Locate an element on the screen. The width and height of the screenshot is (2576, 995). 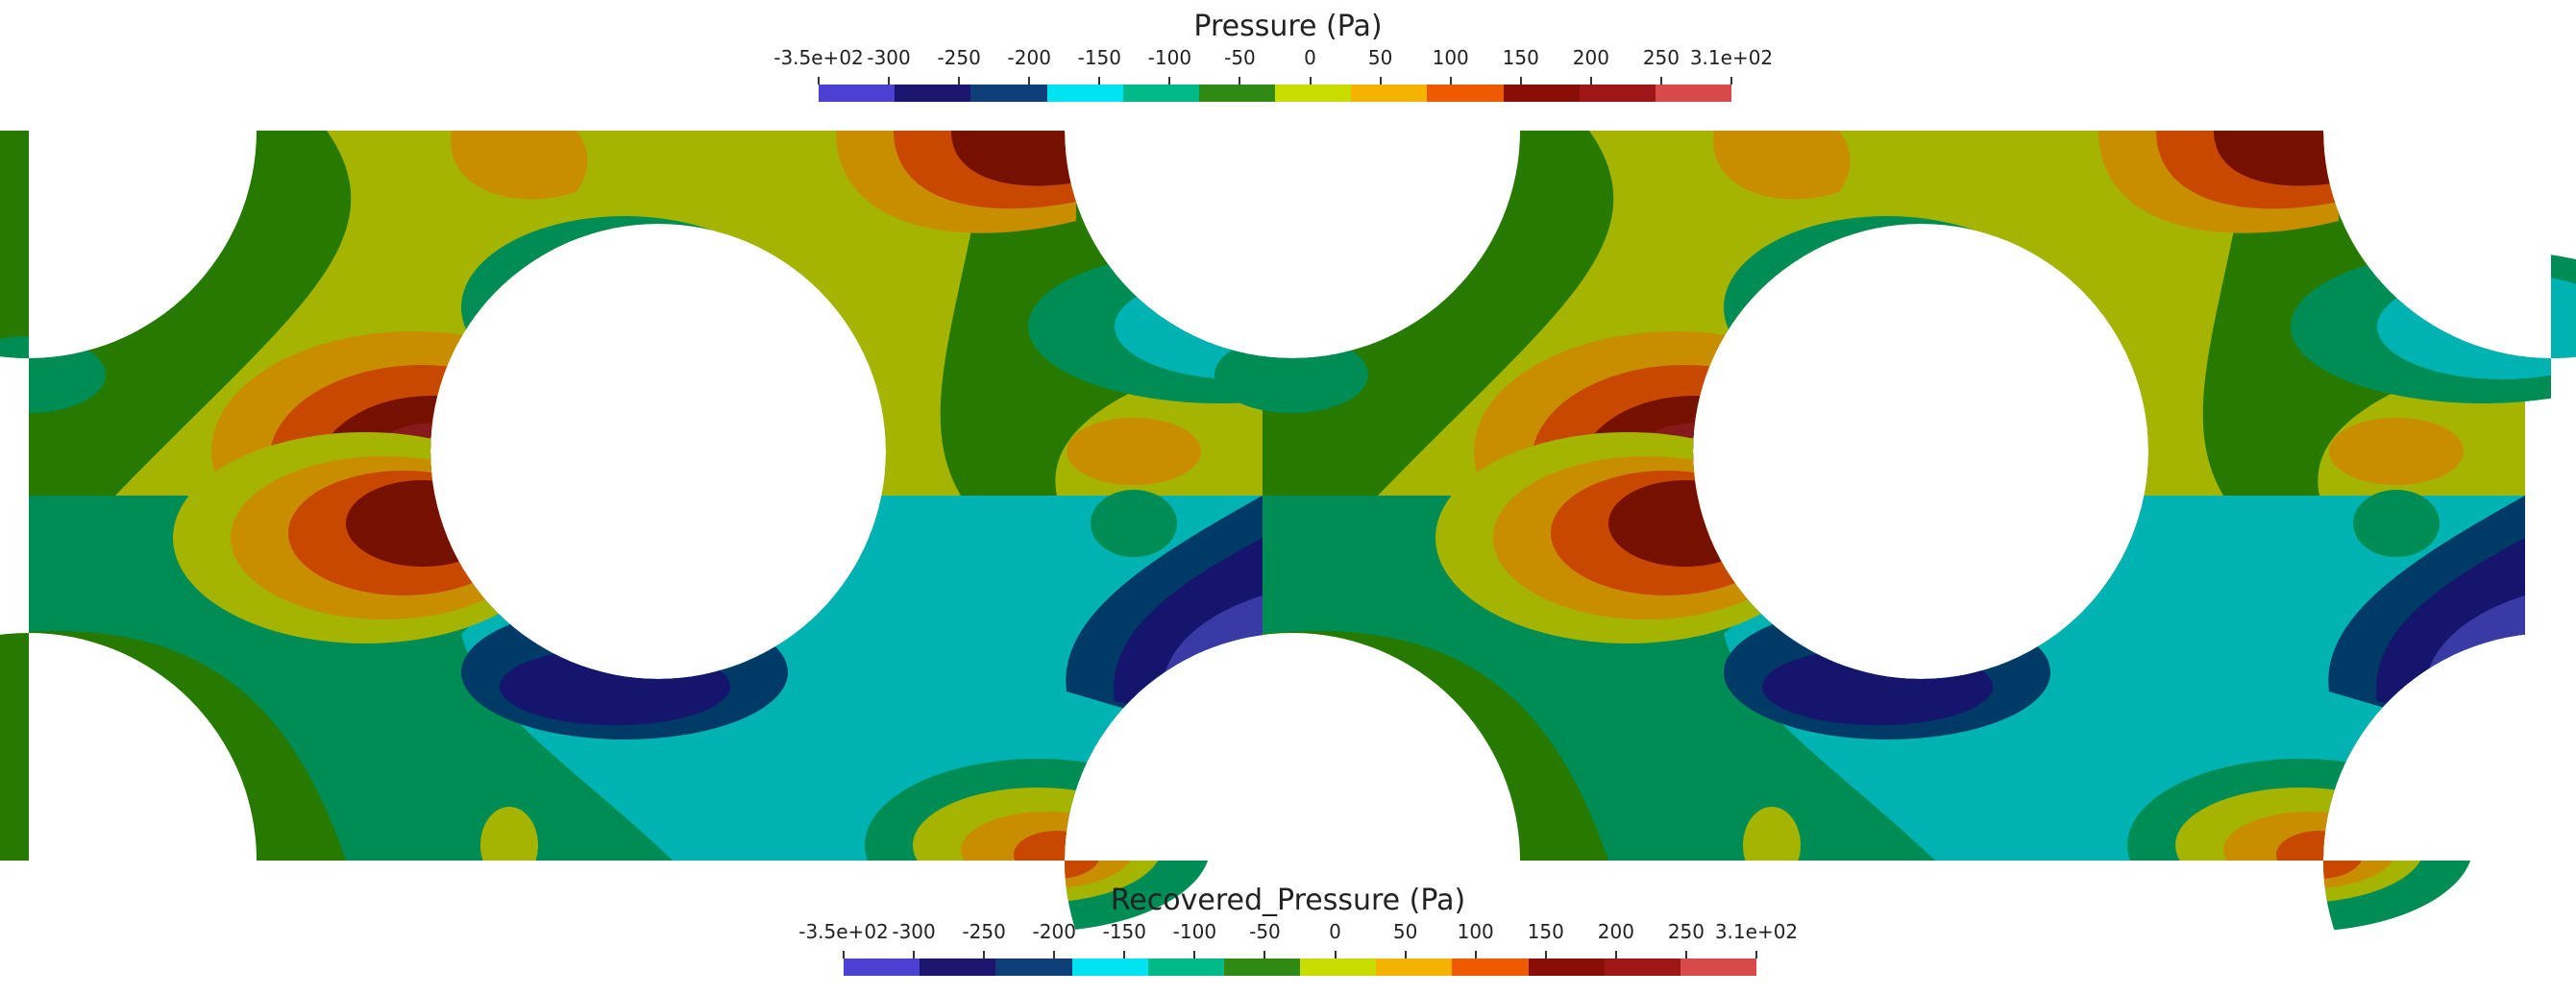
top-legend-tick-label: -50 is located at coordinates (1240, 57).